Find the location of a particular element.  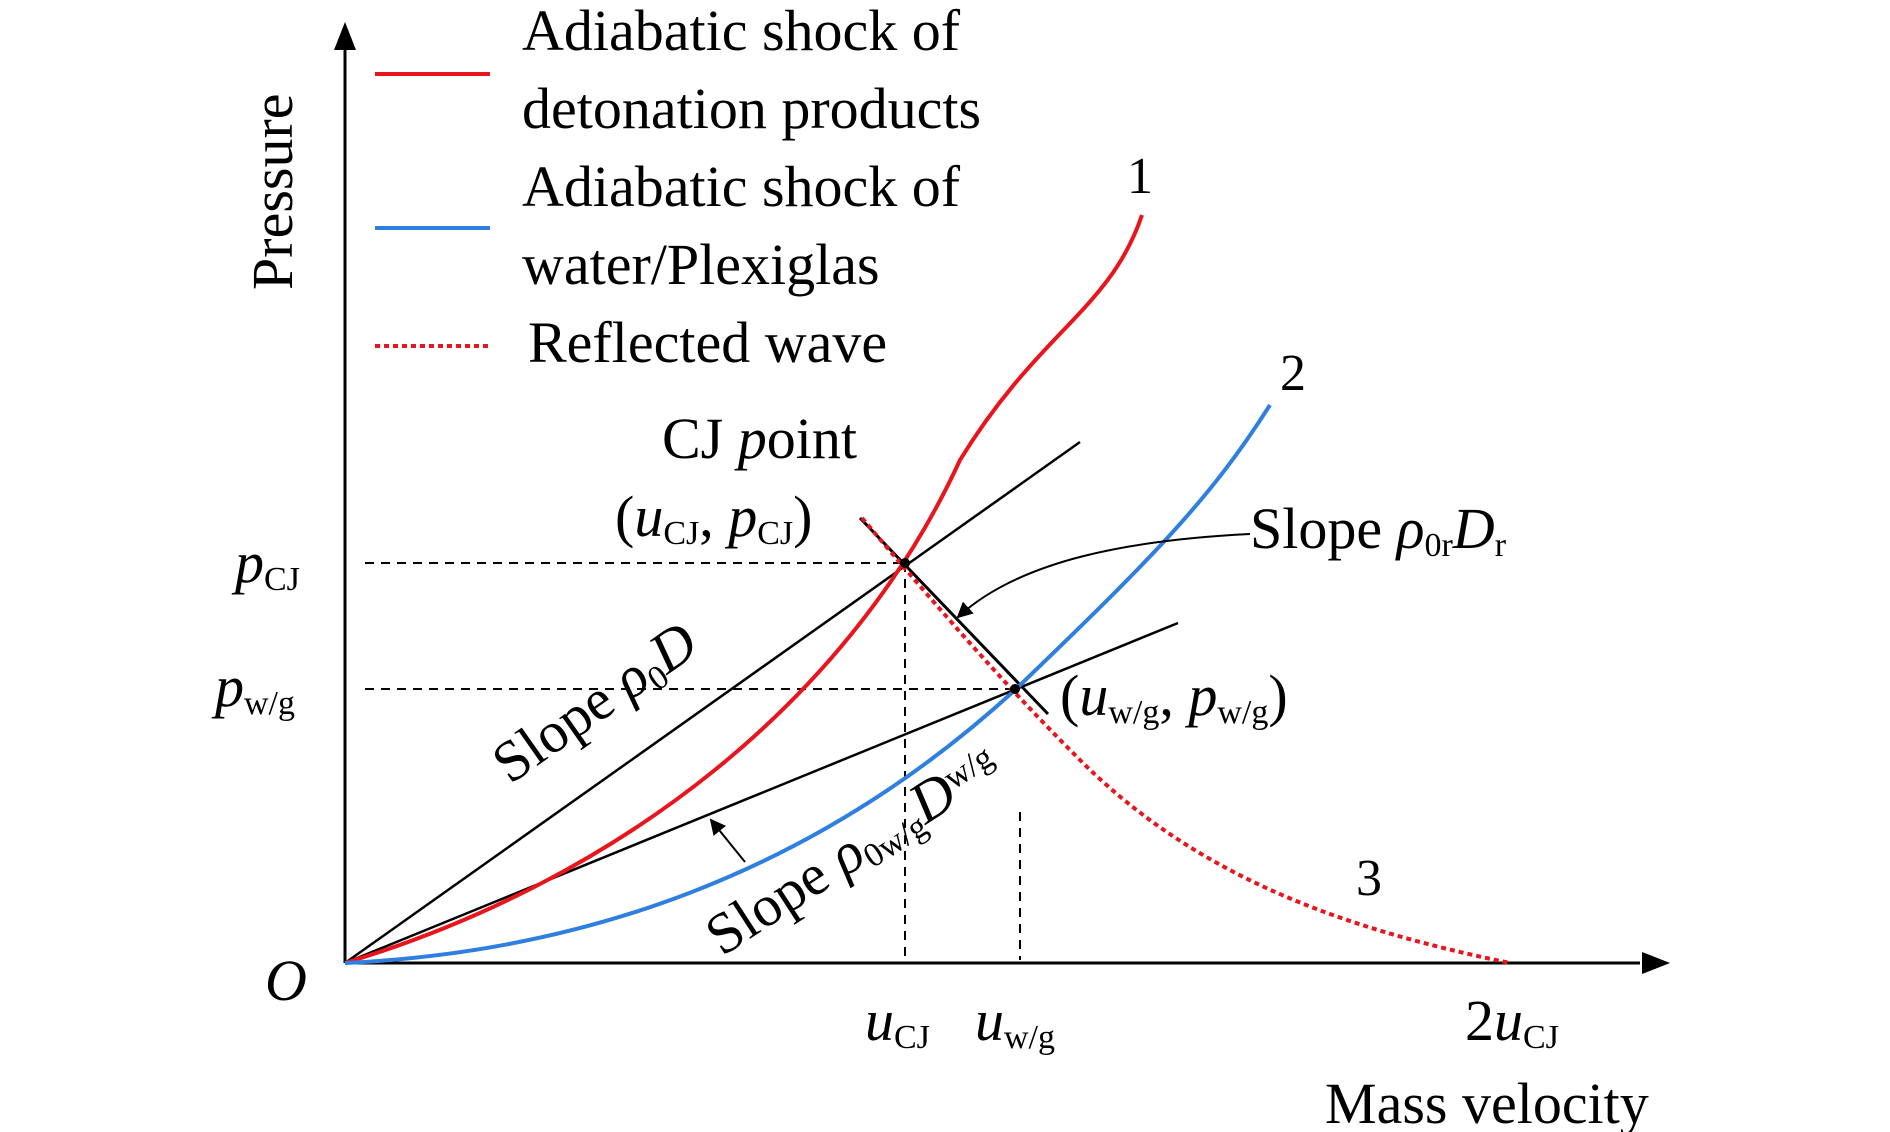

slope-rho0D-label: Slope ρ0D is located at coordinates (595, 703).